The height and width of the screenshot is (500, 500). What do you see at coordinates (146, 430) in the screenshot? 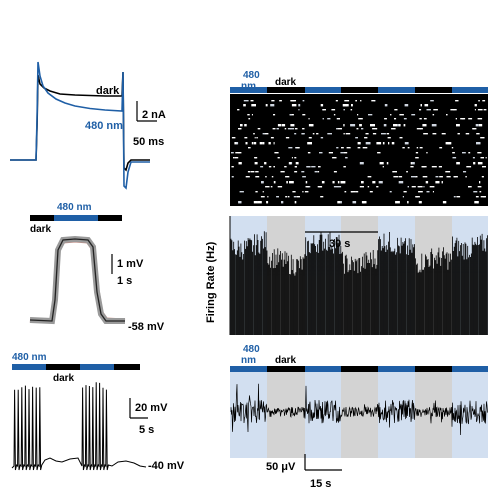
I see `spikes-scale-x-label: 5 s` at bounding box center [146, 430].